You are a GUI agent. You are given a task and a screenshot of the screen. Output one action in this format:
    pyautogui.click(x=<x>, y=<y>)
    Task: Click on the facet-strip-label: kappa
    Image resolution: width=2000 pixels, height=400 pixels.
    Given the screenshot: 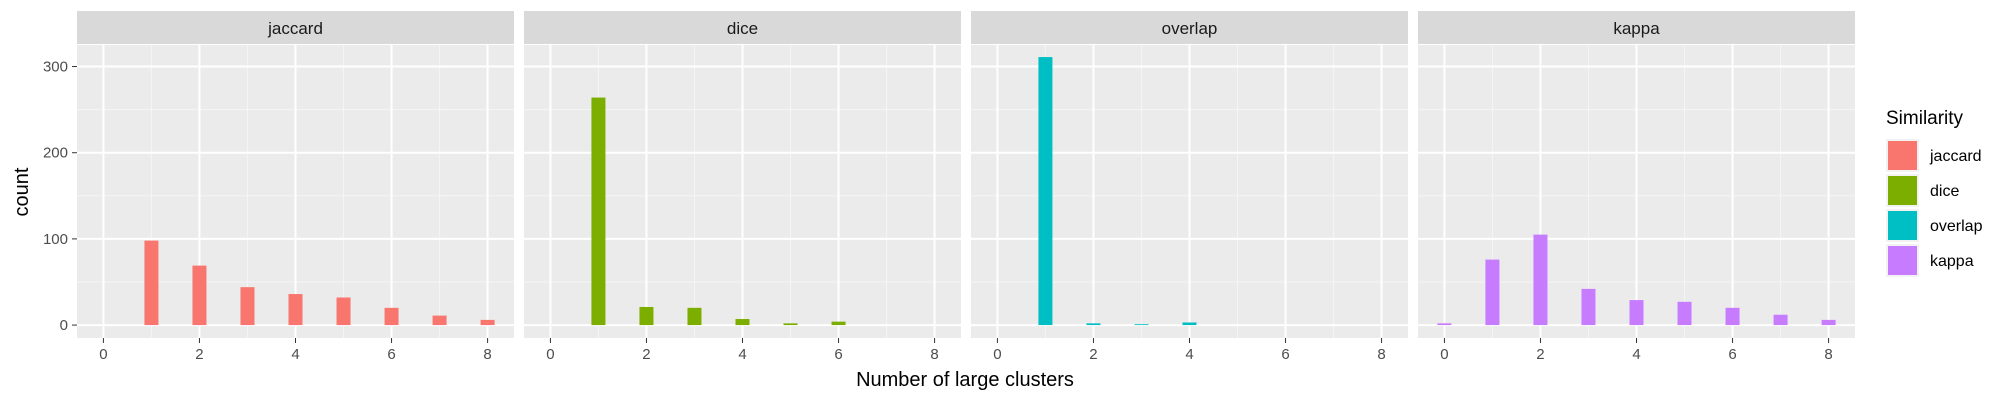 What is the action you would take?
    pyautogui.click(x=1636, y=28)
    